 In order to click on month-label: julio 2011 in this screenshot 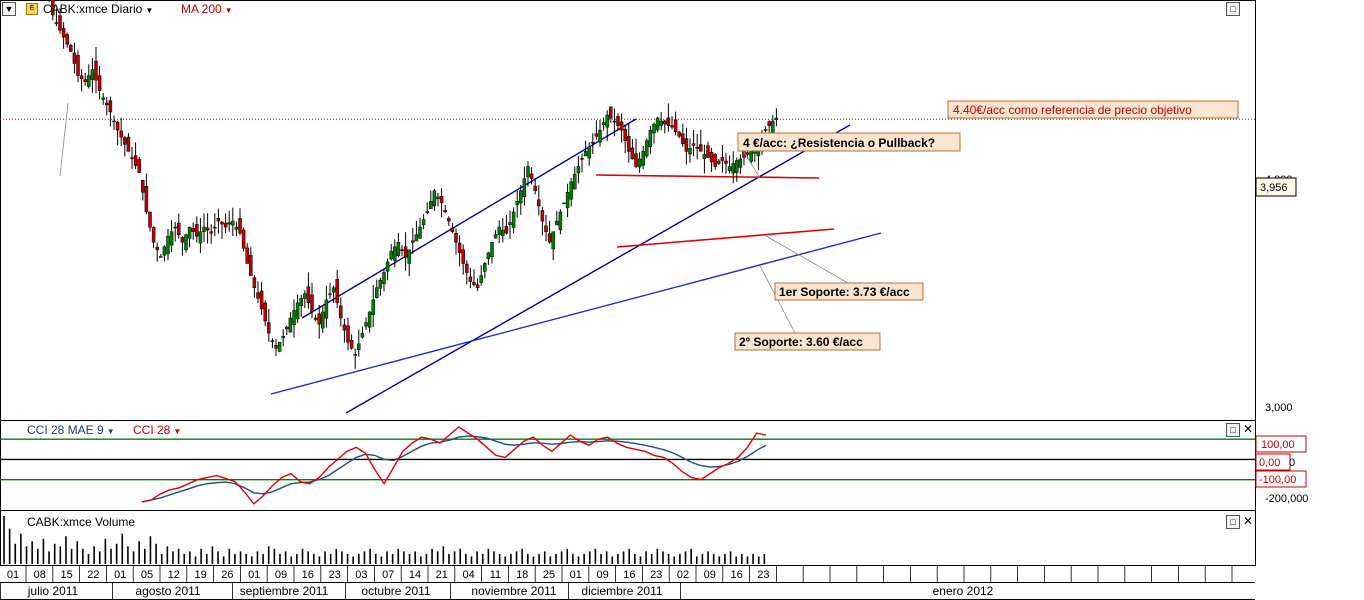, I will do `click(53, 591)`.